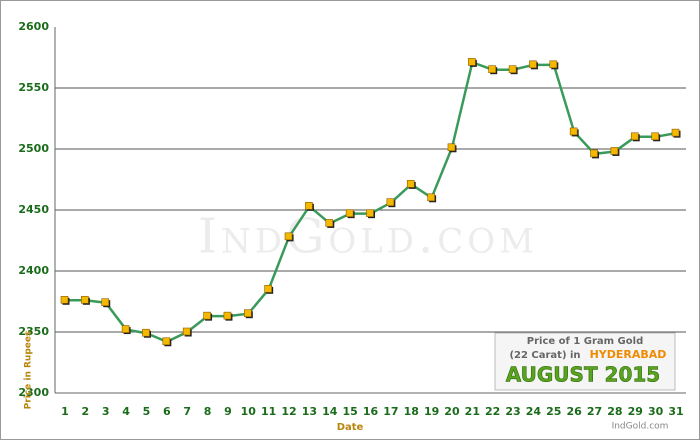 This screenshot has width=700, height=440. I want to click on legend-month: AUGUST 2015, so click(583, 375).